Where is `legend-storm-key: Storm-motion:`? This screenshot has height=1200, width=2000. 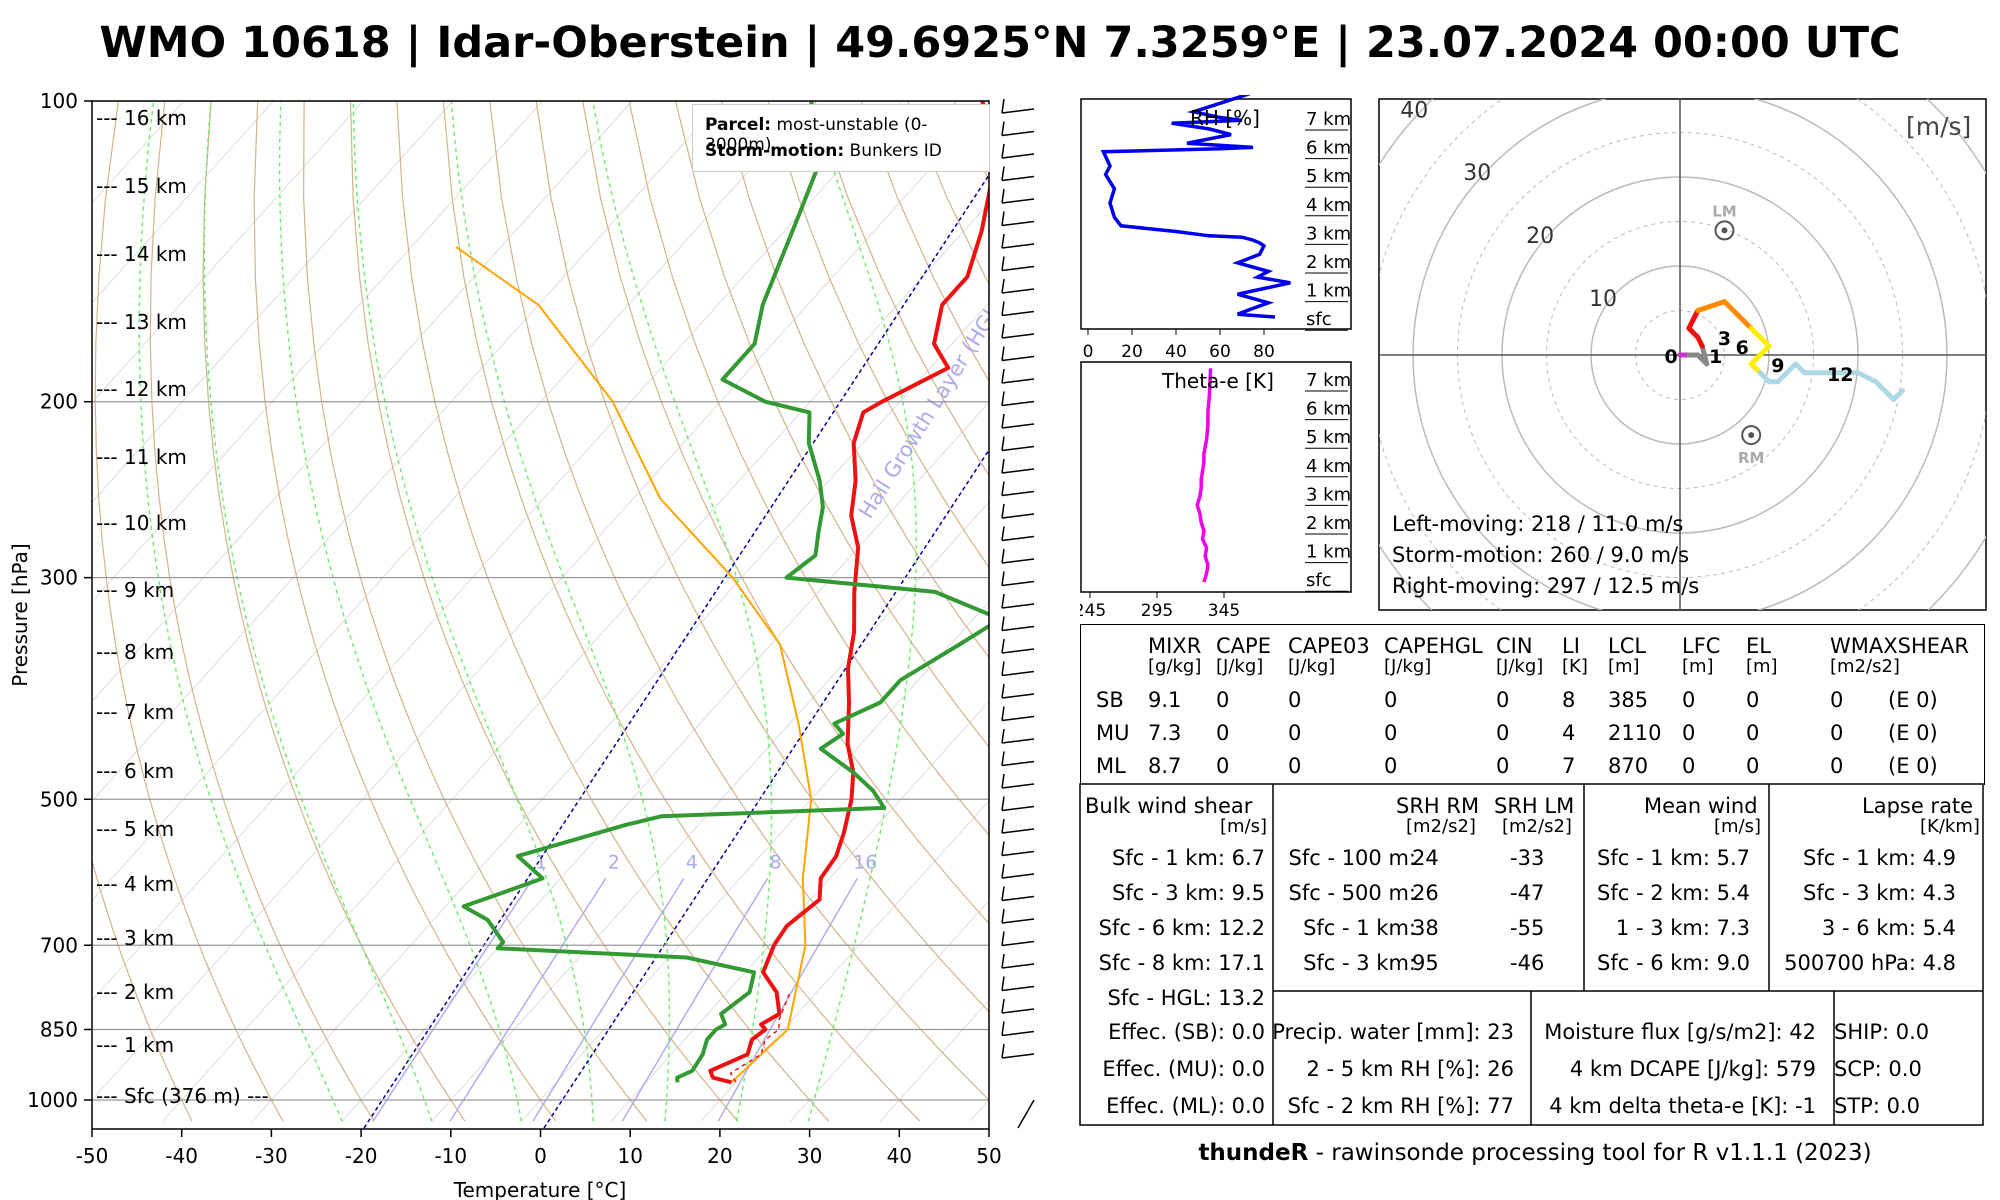
legend-storm-key: Storm-motion: is located at coordinates (775, 151).